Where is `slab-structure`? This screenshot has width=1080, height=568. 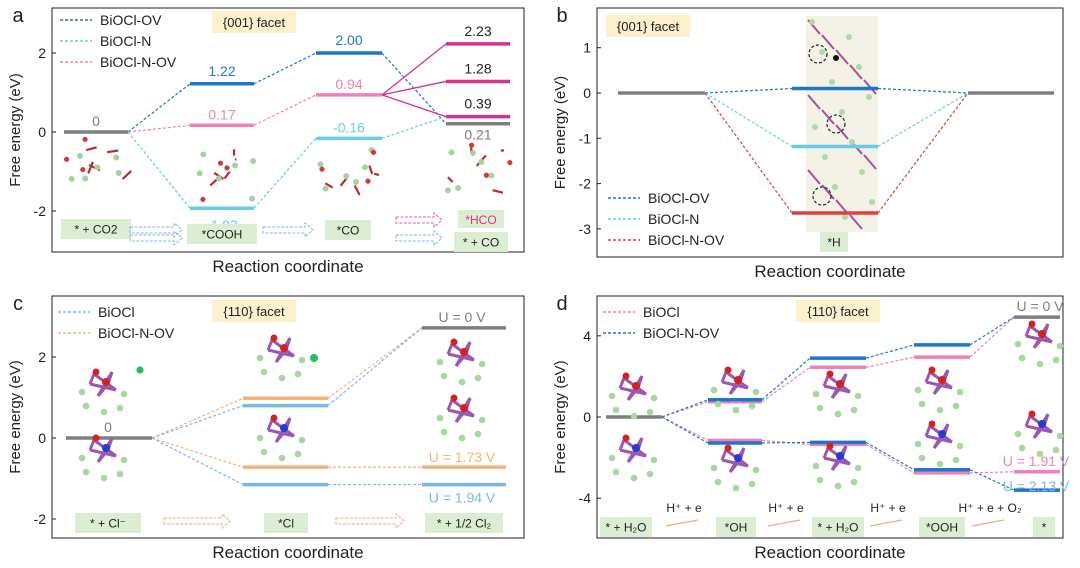 slab-structure is located at coordinates (842, 124).